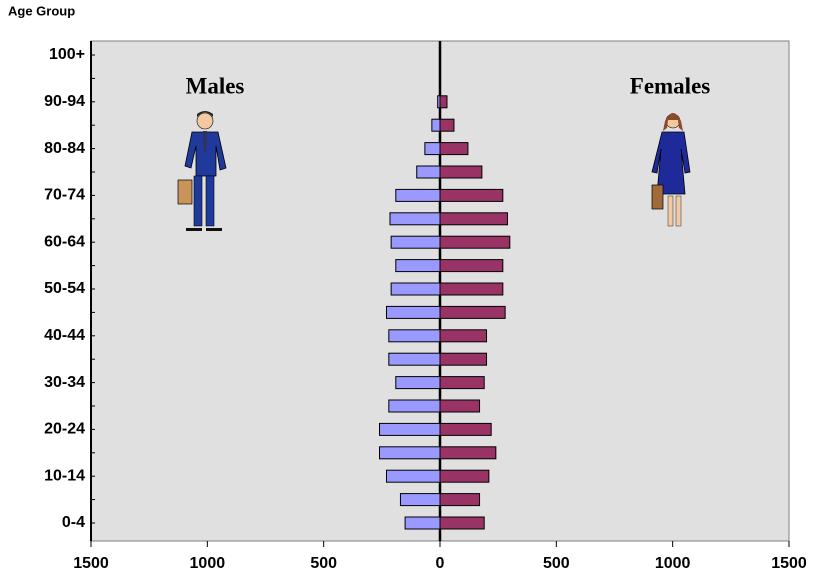 This screenshot has height=576, width=824. Describe the element at coordinates (215, 85) in the screenshot. I see `series-annotation: Males` at that location.